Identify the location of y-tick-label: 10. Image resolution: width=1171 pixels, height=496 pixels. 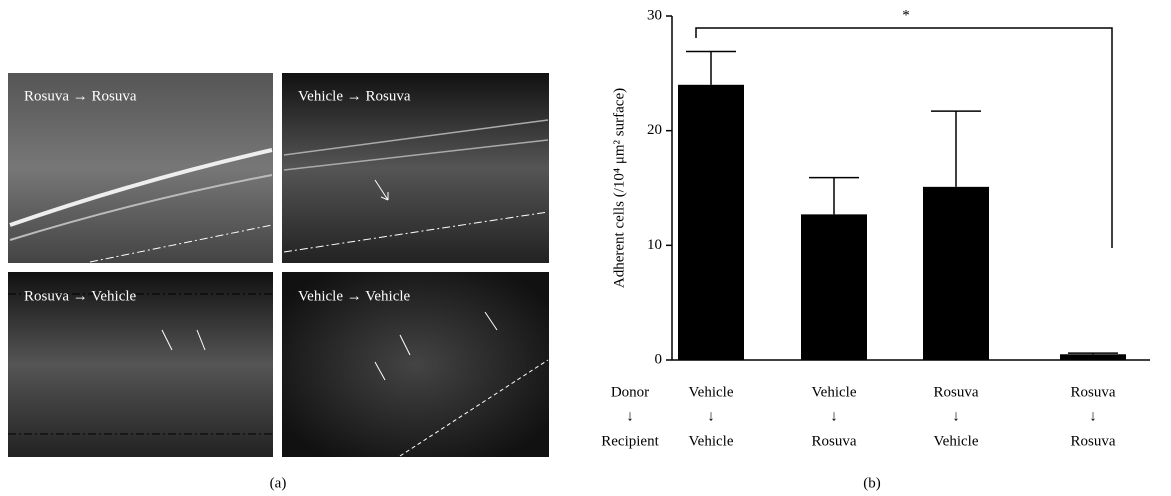
(654, 245).